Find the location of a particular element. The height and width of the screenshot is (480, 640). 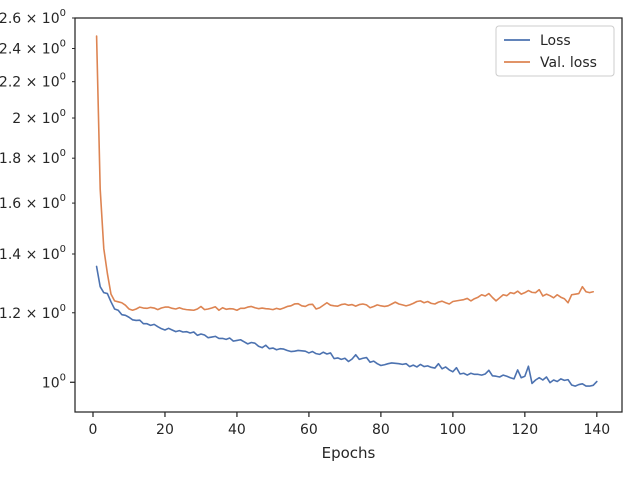

y-tick-label: 1.2 × 100 is located at coordinates (33, 312).